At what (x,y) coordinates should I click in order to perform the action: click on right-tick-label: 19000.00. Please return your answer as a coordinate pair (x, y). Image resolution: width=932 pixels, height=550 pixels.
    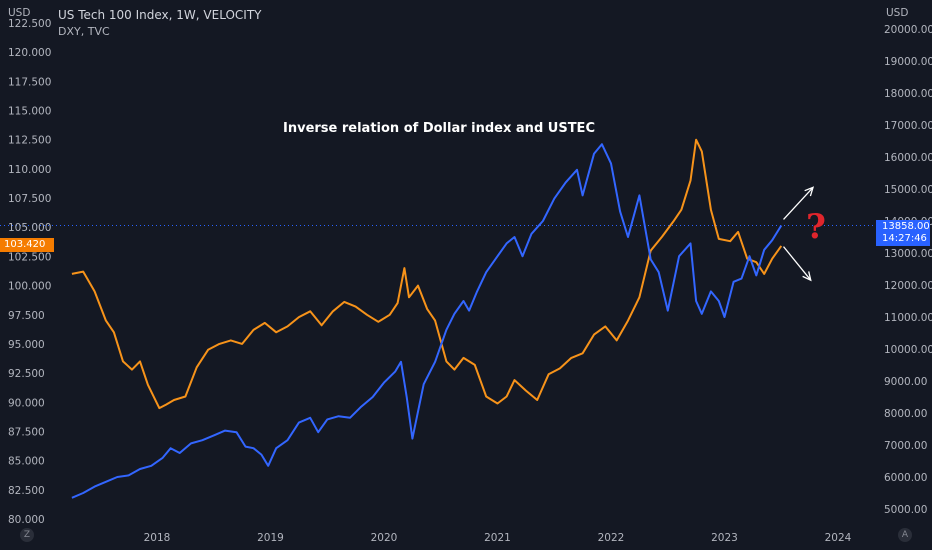
    Looking at the image, I should click on (908, 62).